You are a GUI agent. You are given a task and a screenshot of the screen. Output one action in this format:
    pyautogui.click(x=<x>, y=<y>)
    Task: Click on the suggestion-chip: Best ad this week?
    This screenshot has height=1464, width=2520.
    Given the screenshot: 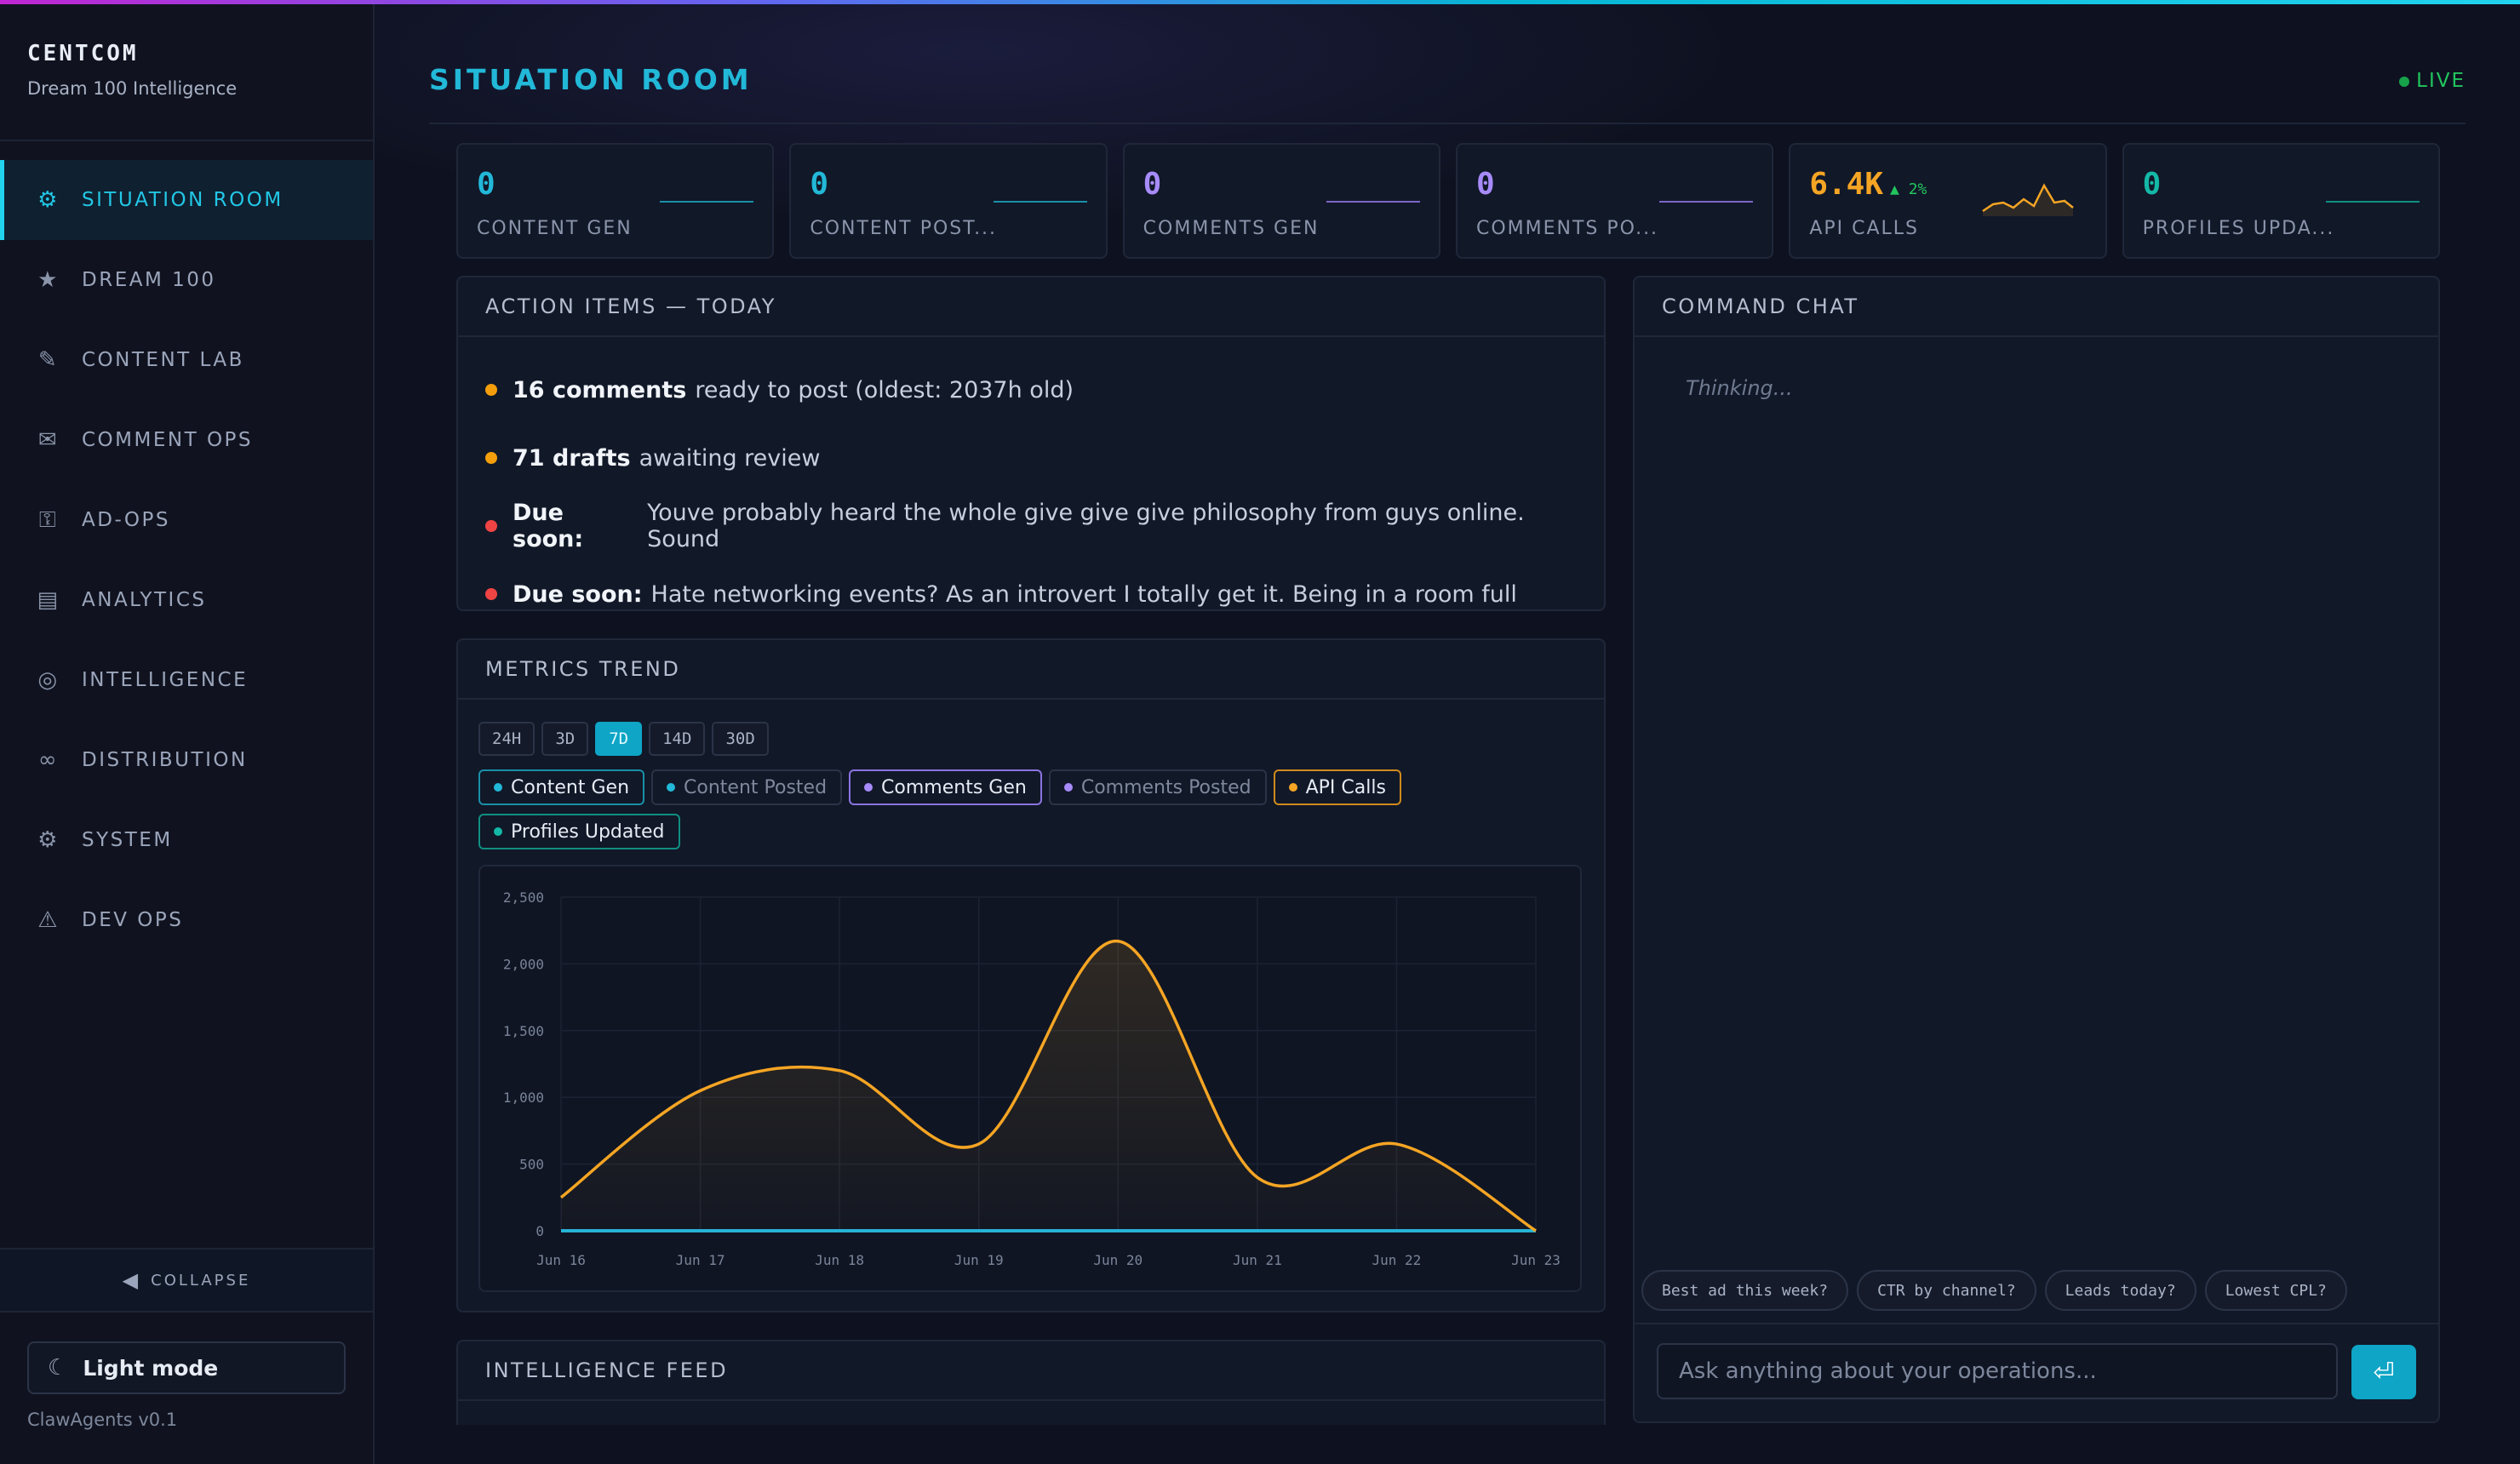 What is the action you would take?
    pyautogui.click(x=1745, y=1290)
    